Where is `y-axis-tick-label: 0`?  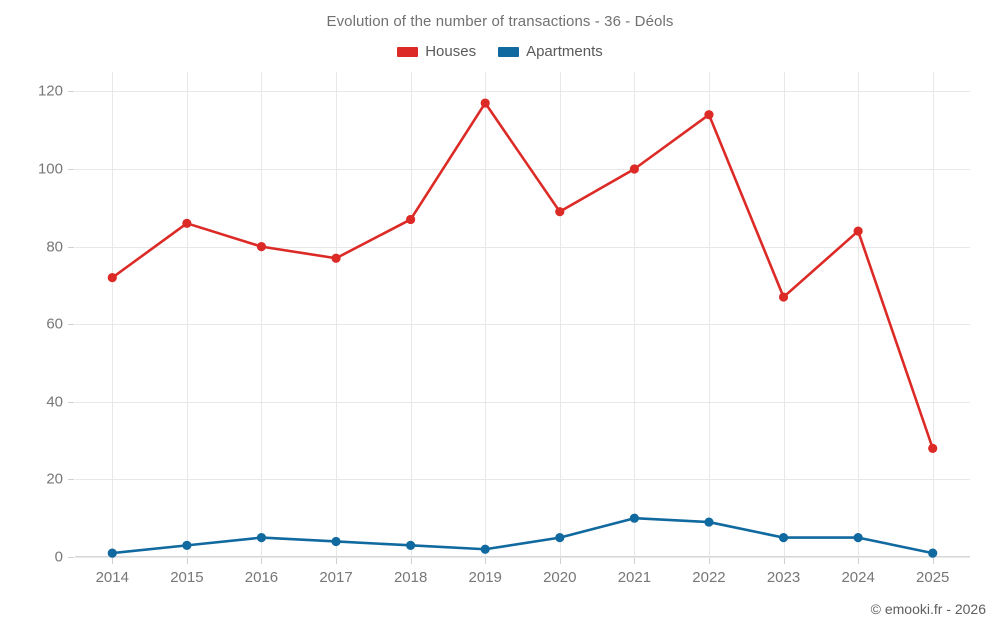 y-axis-tick-label: 0 is located at coordinates (58, 557).